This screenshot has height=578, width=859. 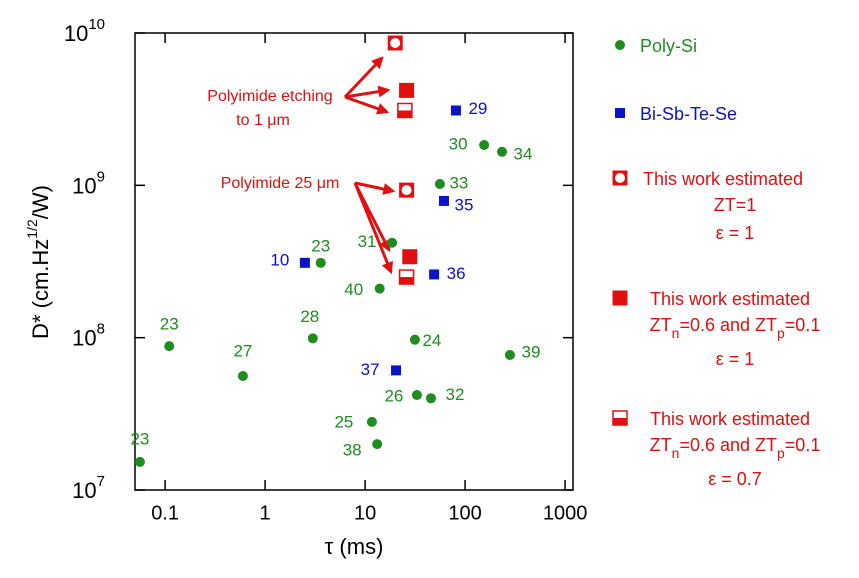 What do you see at coordinates (353, 289) in the screenshot?
I see `point-label: 40` at bounding box center [353, 289].